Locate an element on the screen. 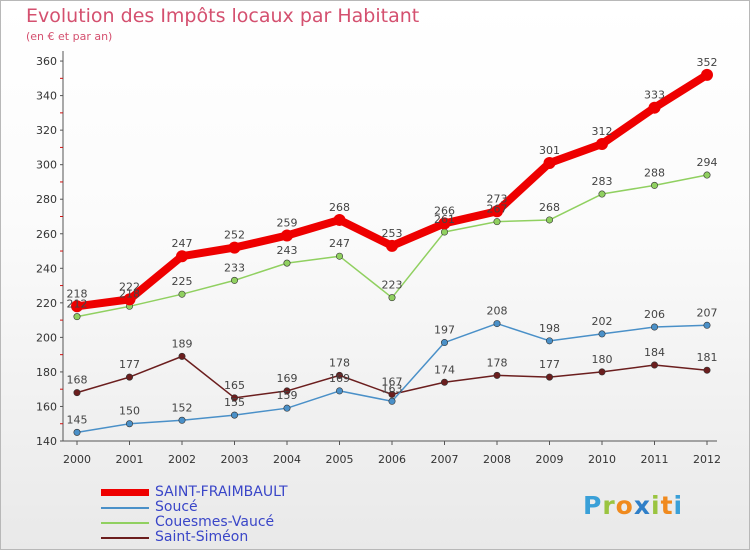 This screenshot has height=550, width=750. data-label: 159 is located at coordinates (287, 395).